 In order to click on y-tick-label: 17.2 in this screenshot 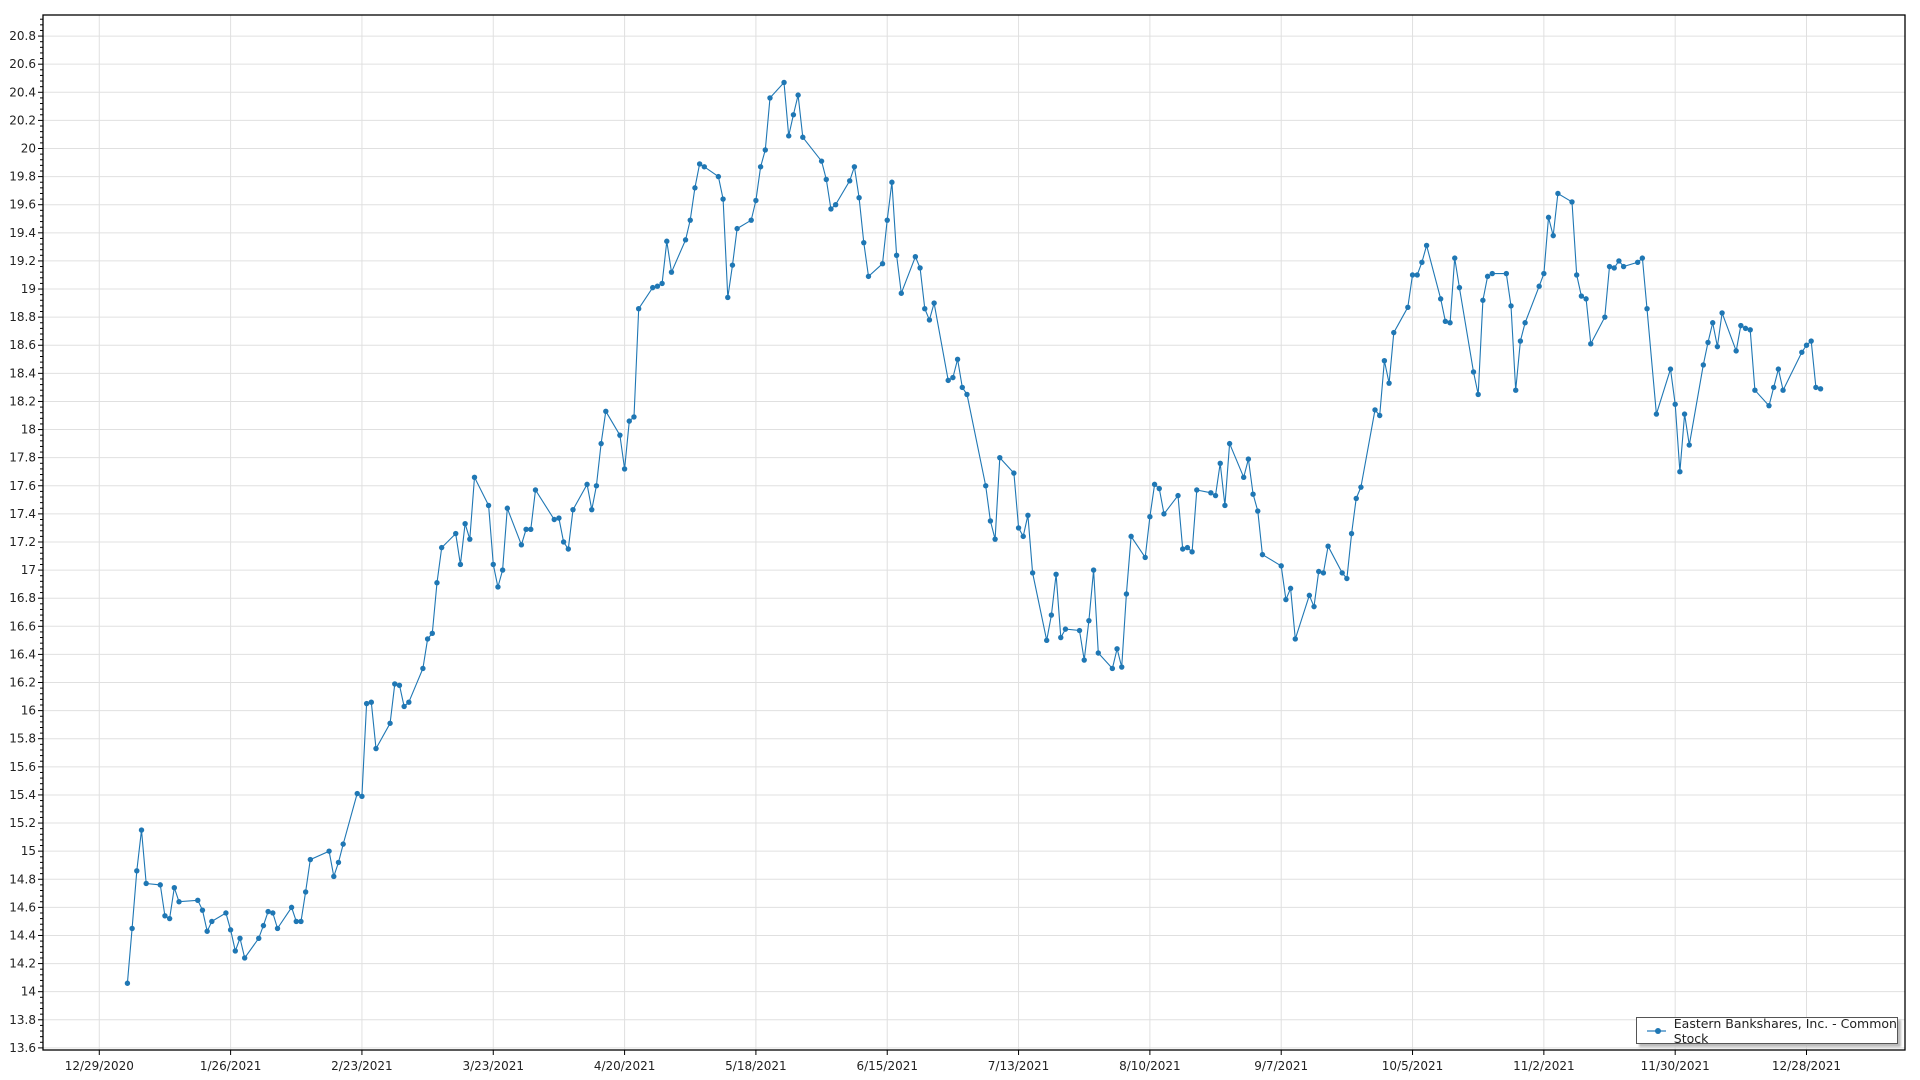, I will do `click(22, 542)`.